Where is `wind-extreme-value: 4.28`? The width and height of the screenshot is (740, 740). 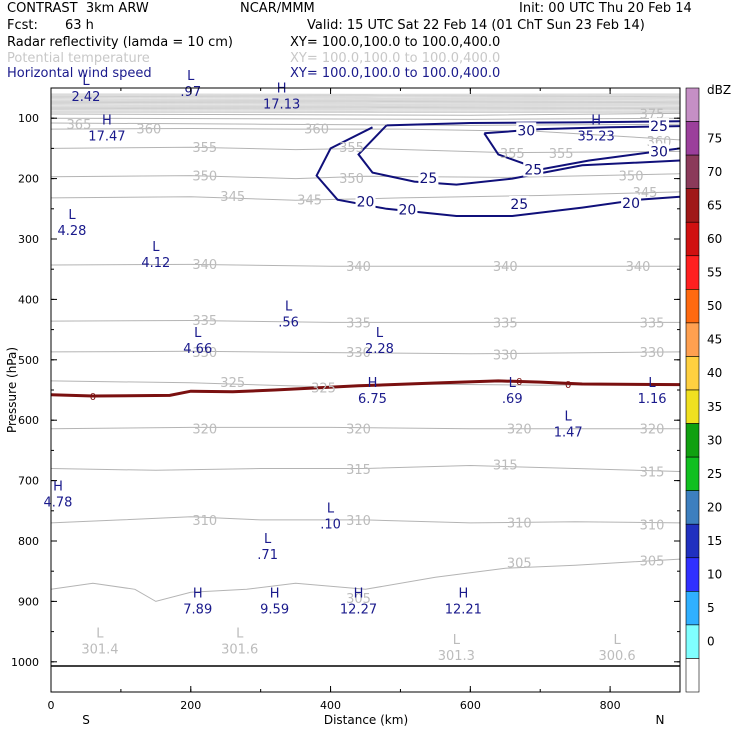
wind-extreme-value: 4.28 is located at coordinates (71, 231).